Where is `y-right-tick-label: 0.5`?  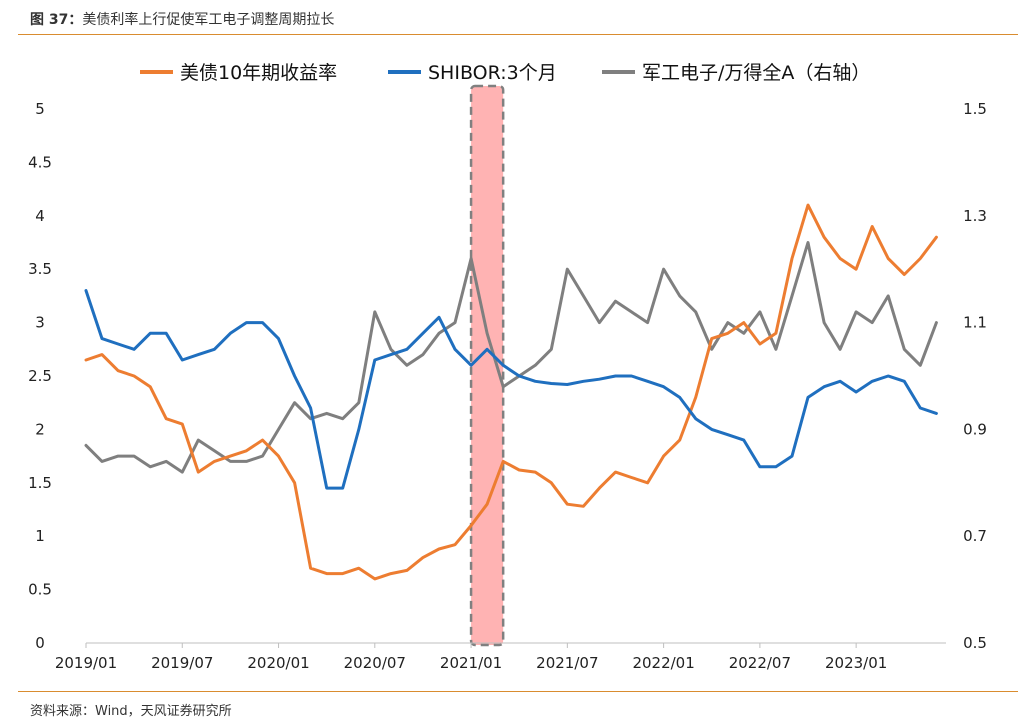
y-right-tick-label: 0.5 is located at coordinates (975, 643).